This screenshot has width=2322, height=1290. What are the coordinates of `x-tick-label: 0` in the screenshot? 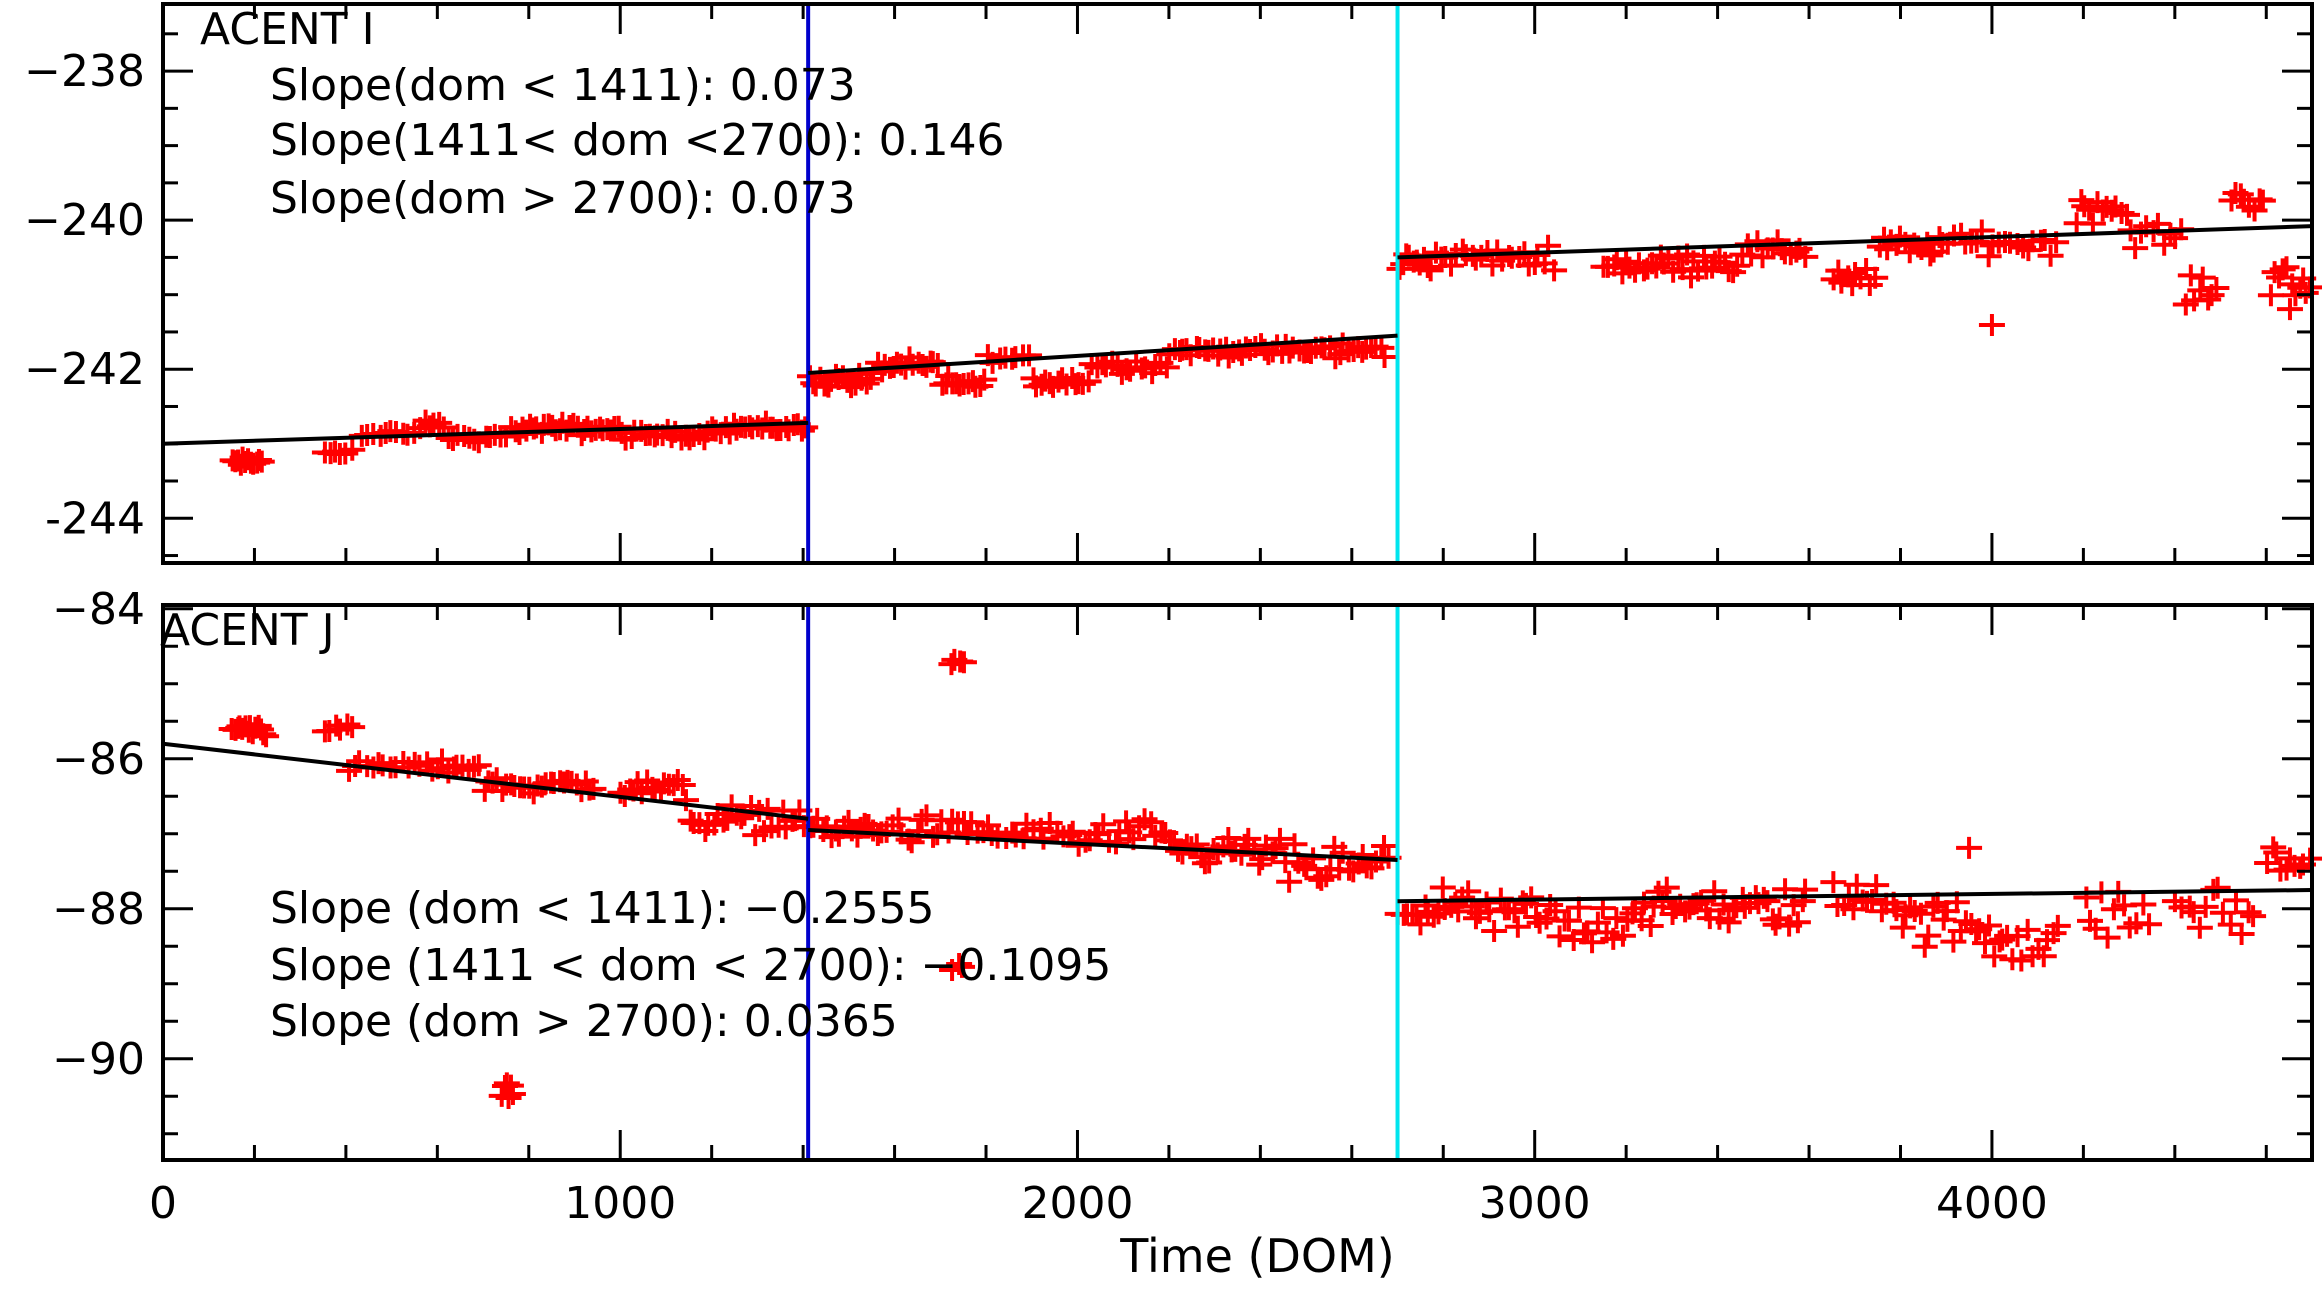 It's located at (163, 1203).